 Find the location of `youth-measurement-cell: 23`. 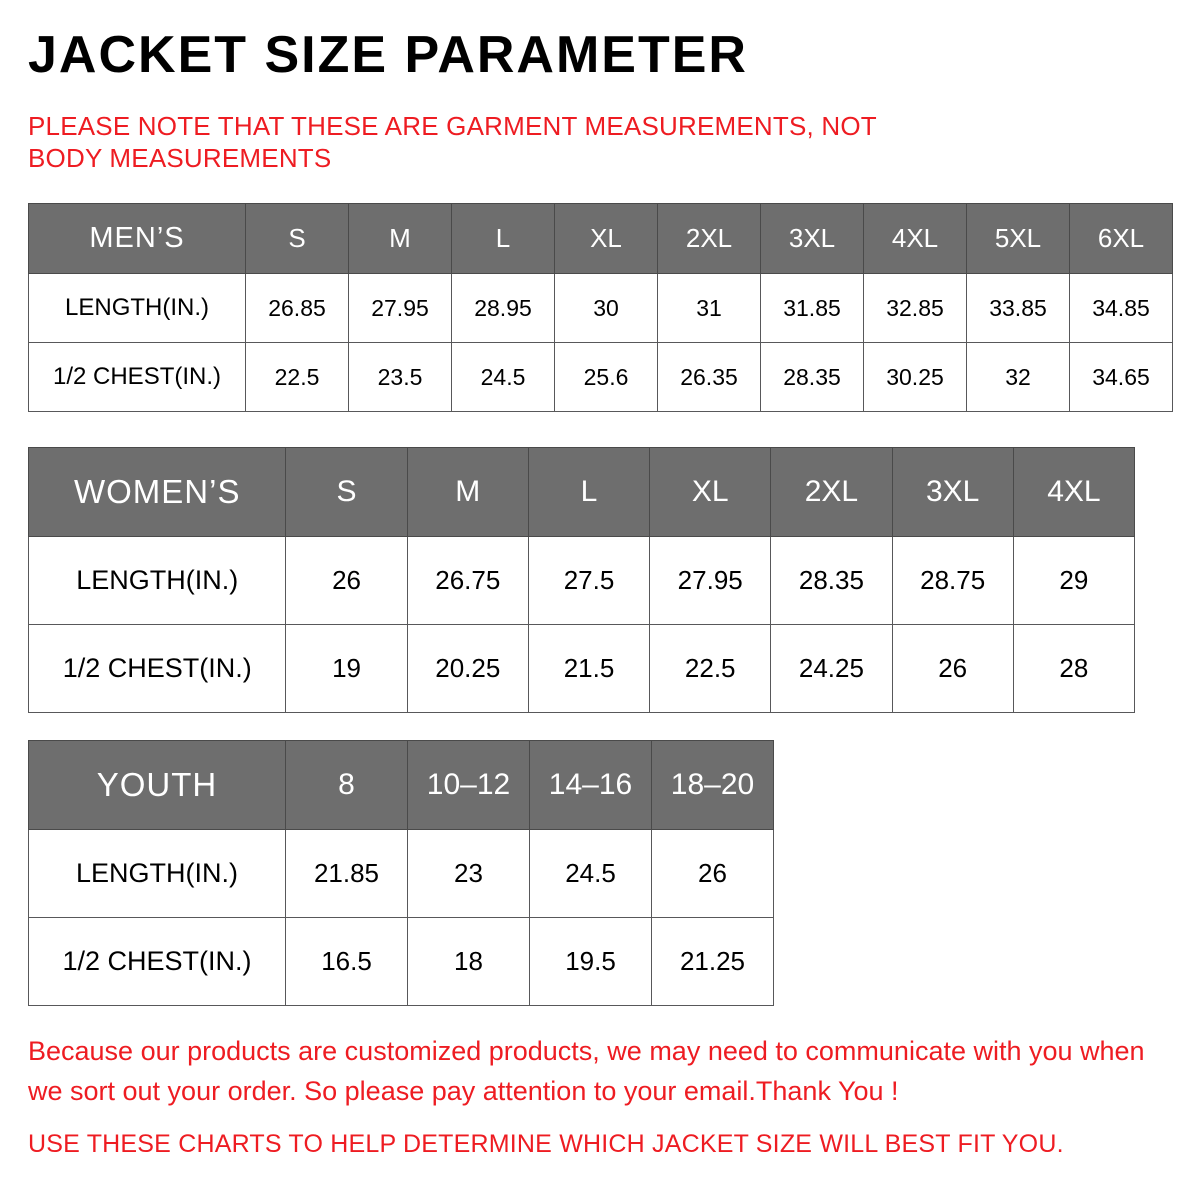

youth-measurement-cell: 23 is located at coordinates (468, 873).